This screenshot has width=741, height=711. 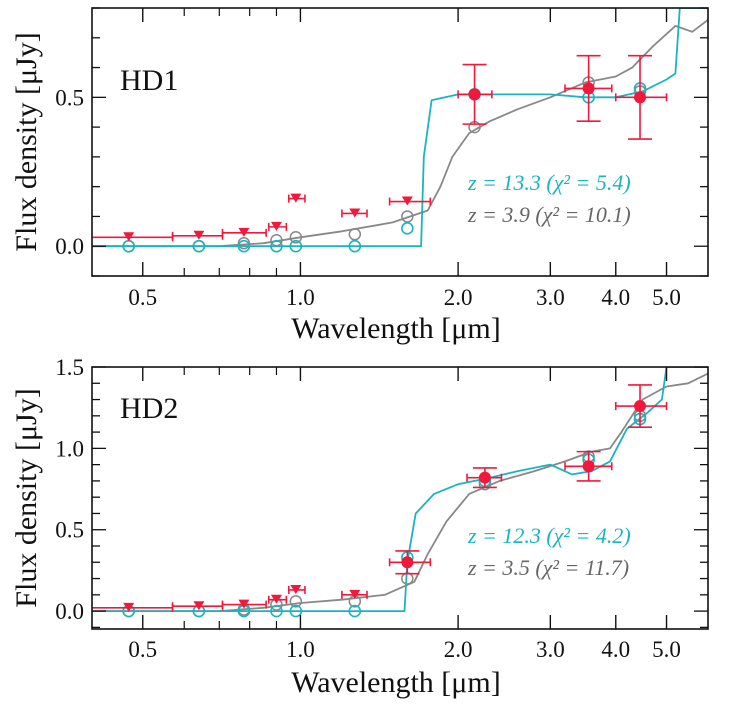 What do you see at coordinates (69, 367) in the screenshot?
I see `y-tick-label: 1.5` at bounding box center [69, 367].